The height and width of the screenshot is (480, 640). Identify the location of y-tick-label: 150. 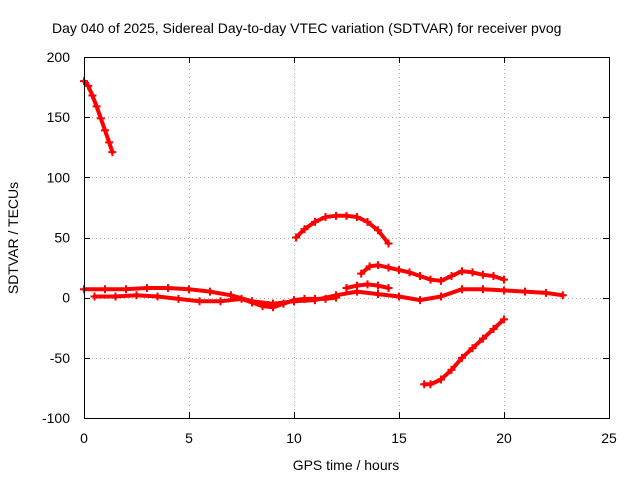
(59, 117).